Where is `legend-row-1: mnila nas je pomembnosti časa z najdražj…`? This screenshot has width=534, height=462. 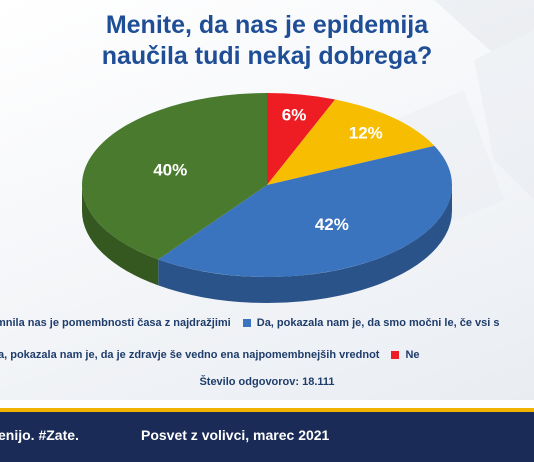
legend-row-1: mnila nas je pomembnosti časa z najdražj… is located at coordinates (267, 324).